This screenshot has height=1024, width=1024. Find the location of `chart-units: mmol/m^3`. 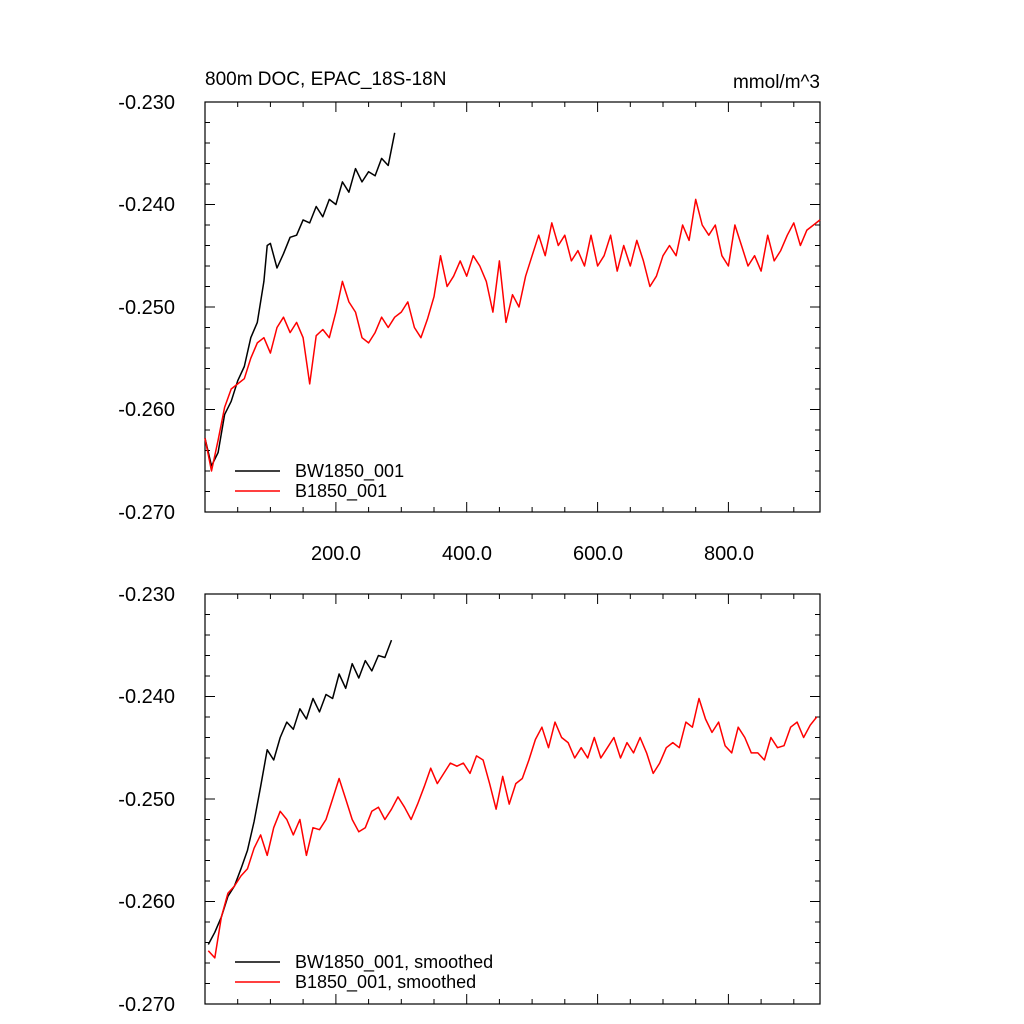

chart-units: mmol/m^3 is located at coordinates (776, 82).